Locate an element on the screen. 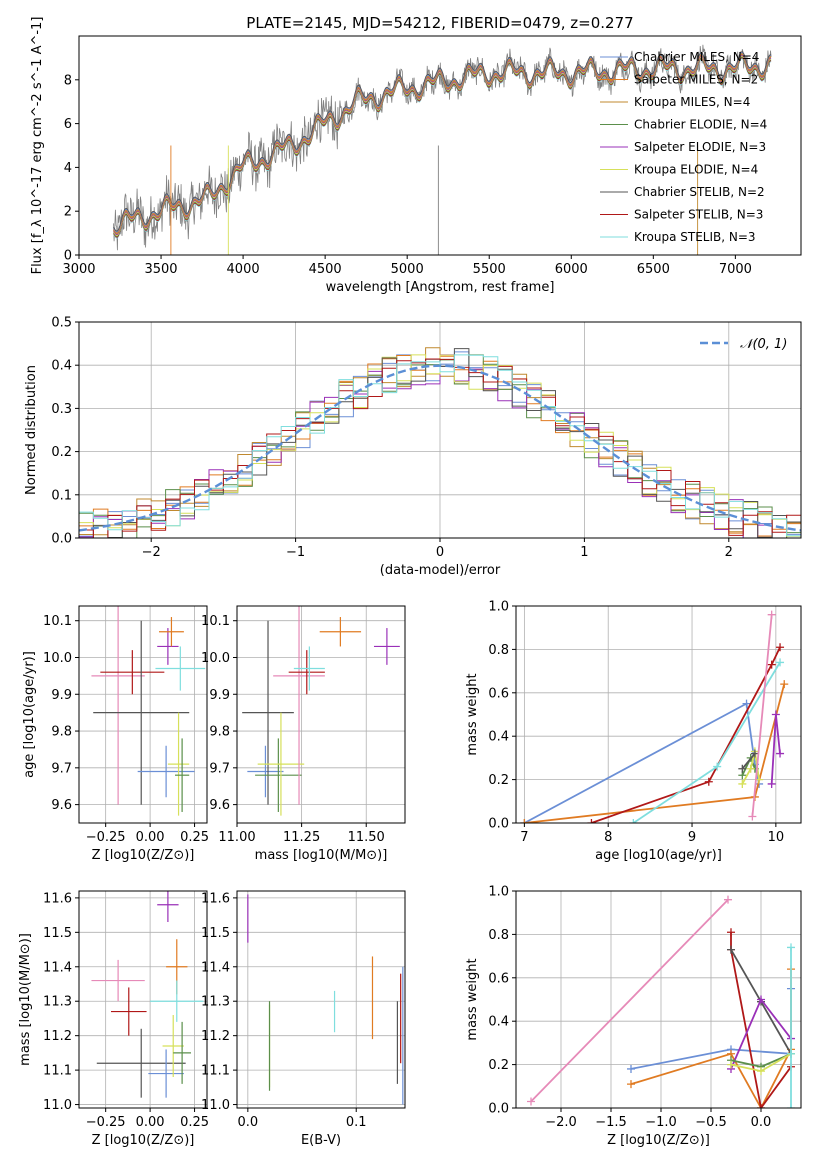 The height and width of the screenshot is (1170, 819). y-axis-label: Flux [f_λ 10^-17 erg cm^-2 s^-1 A^-1] is located at coordinates (37, 146).